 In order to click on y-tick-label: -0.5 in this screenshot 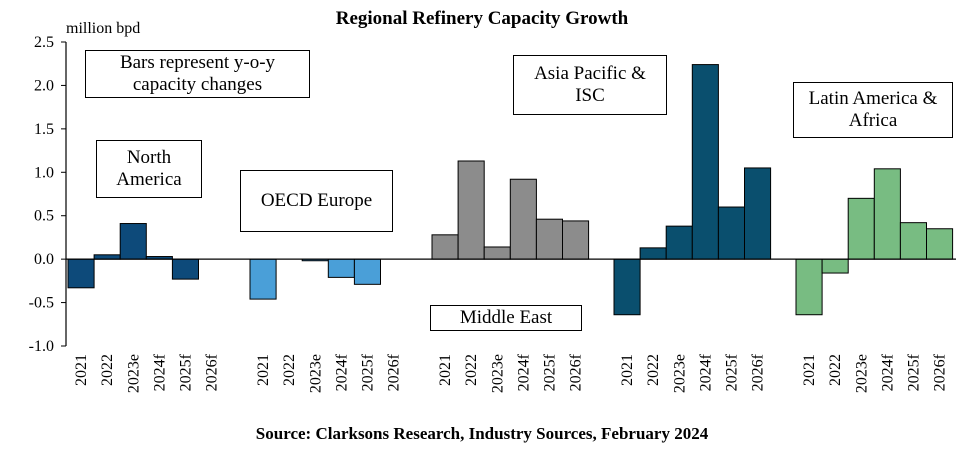, I will do `click(41, 303)`.